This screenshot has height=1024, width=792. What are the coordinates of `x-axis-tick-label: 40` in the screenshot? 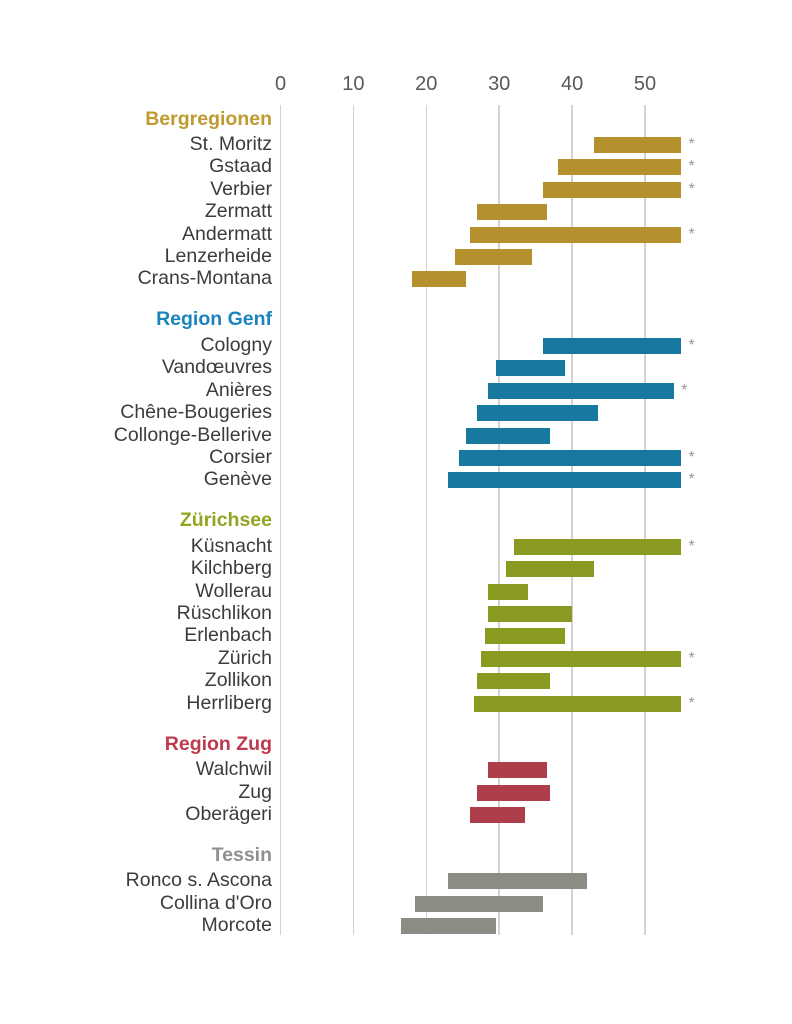 It's located at (572, 84).